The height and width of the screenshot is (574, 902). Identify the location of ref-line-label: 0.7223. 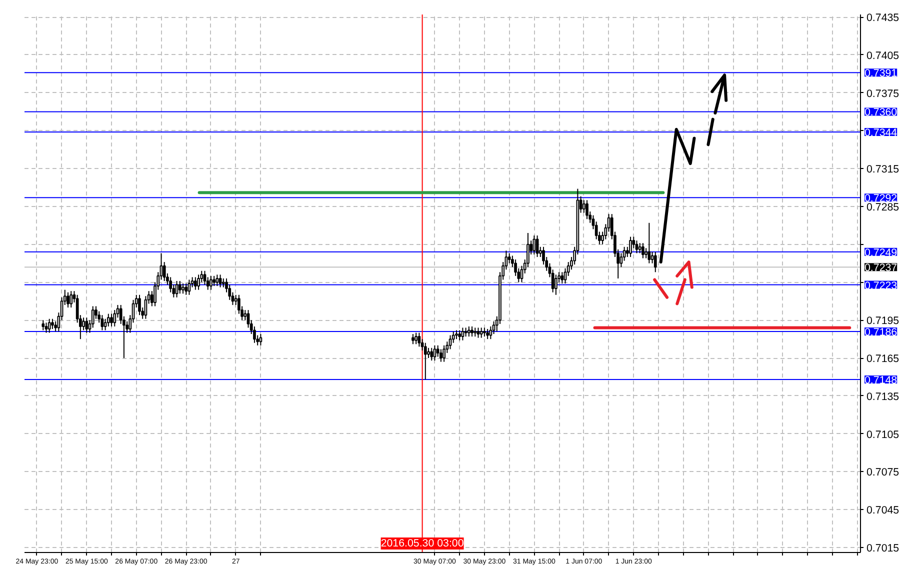
(881, 286).